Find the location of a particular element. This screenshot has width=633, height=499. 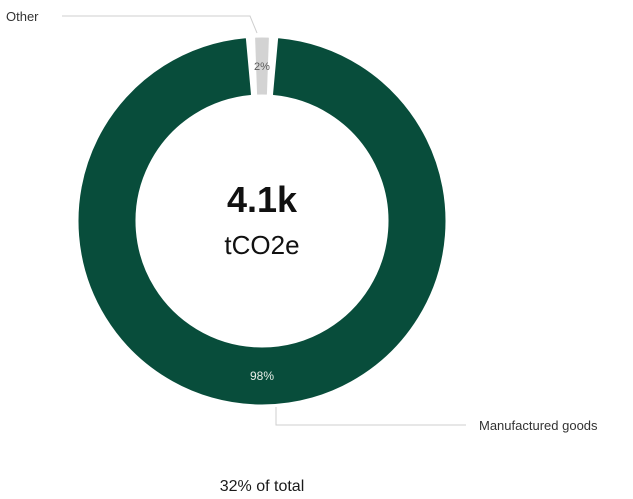

callout-label-other: Other is located at coordinates (22, 16).